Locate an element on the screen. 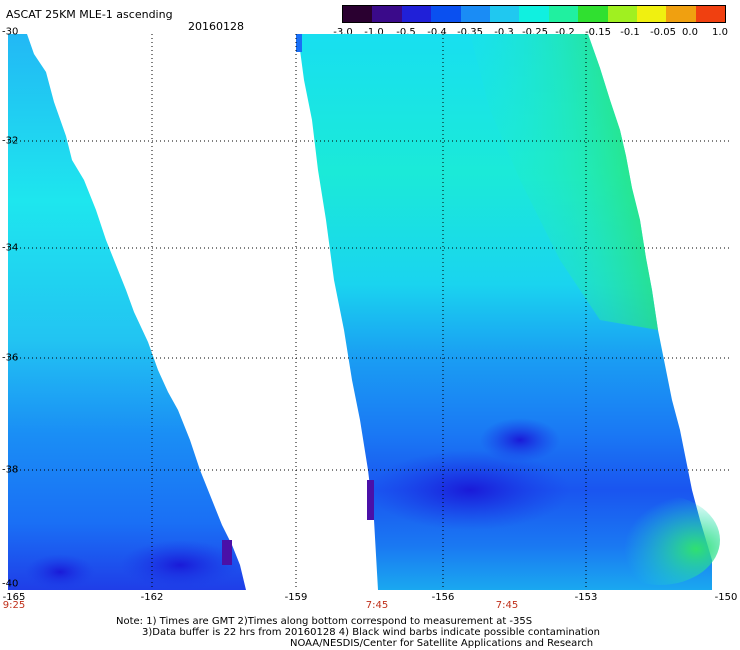  colorbar-tick: -0.1 is located at coordinates (630, 32).